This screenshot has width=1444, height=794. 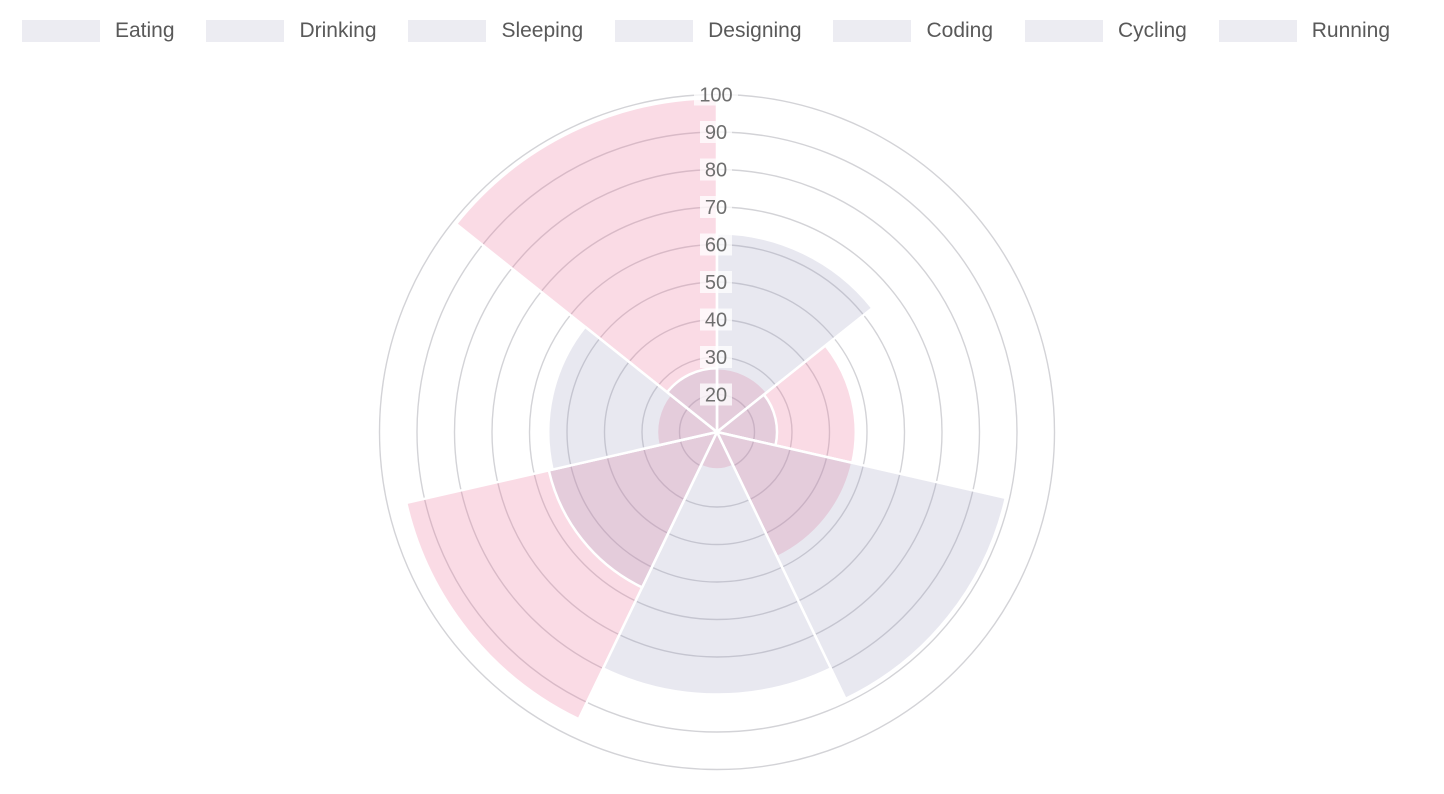 I want to click on radial-tick-label-40: 40, so click(x=716, y=321).